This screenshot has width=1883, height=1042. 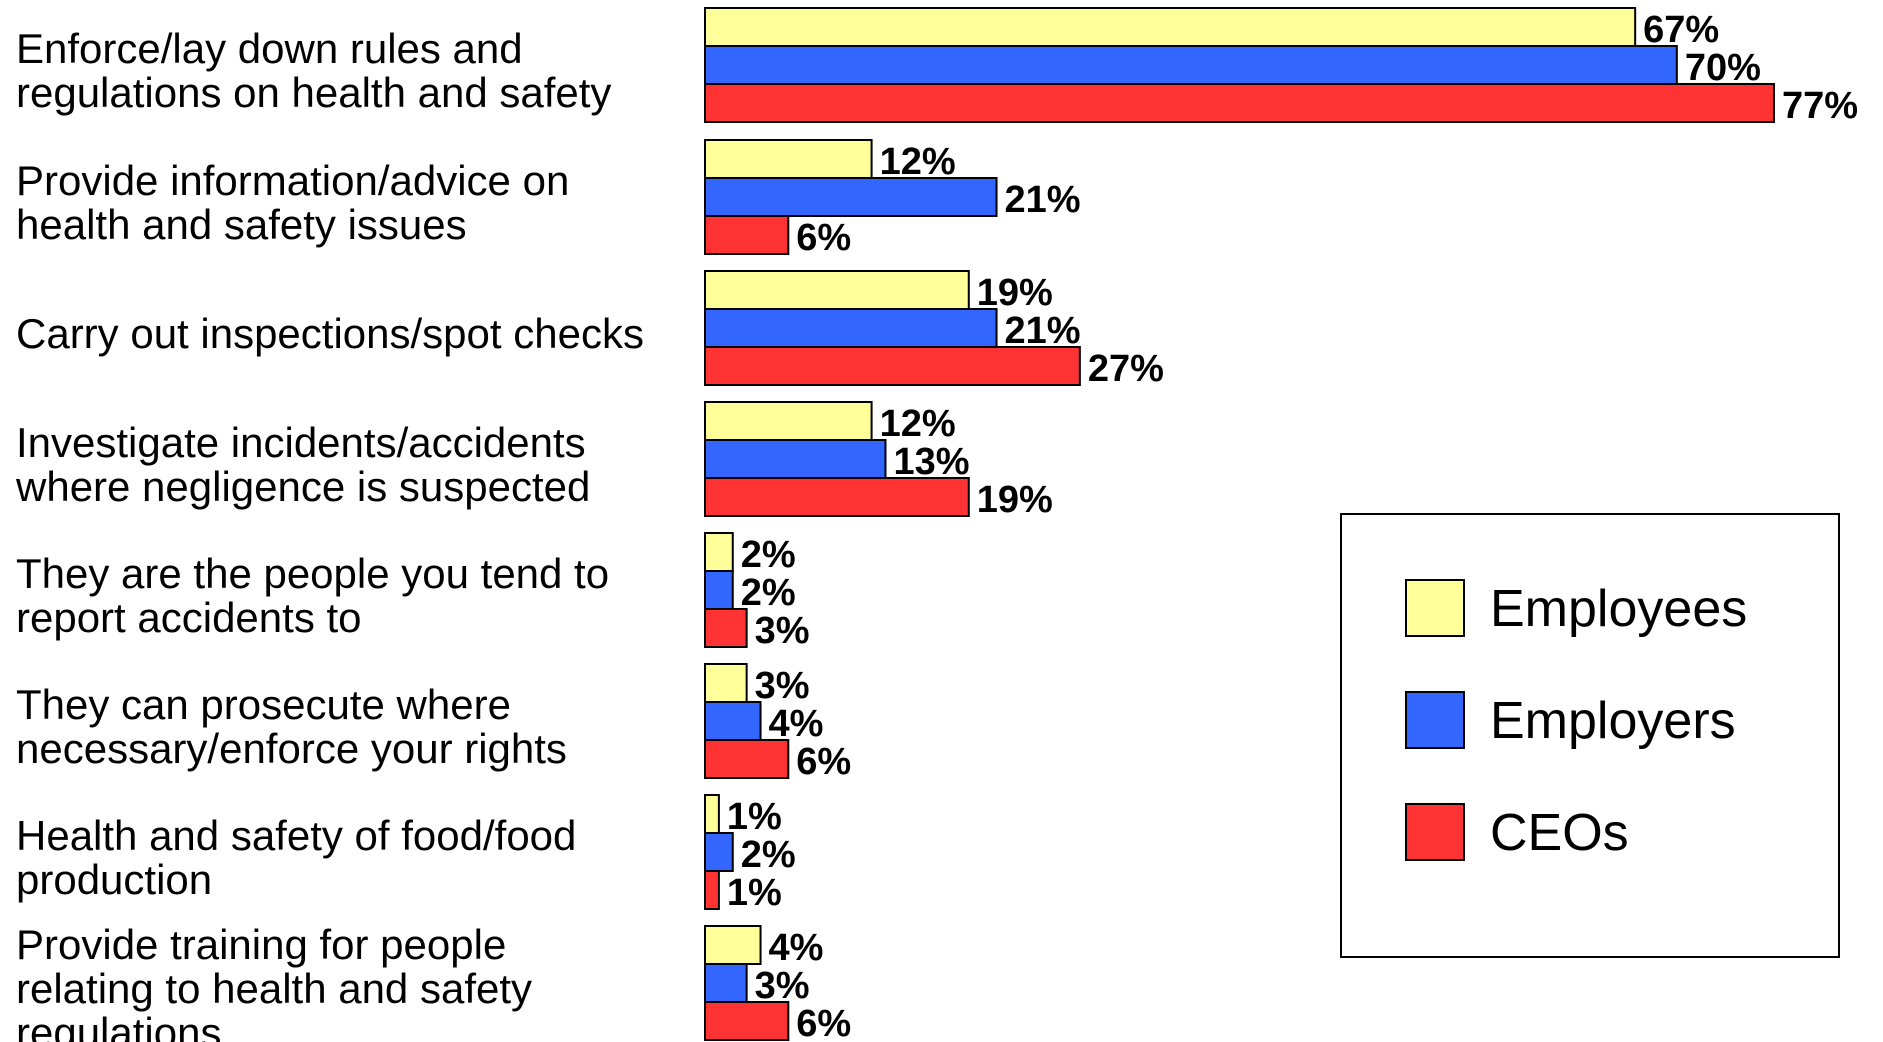 I want to click on legend-label-employers: Employers, so click(x=1613, y=721).